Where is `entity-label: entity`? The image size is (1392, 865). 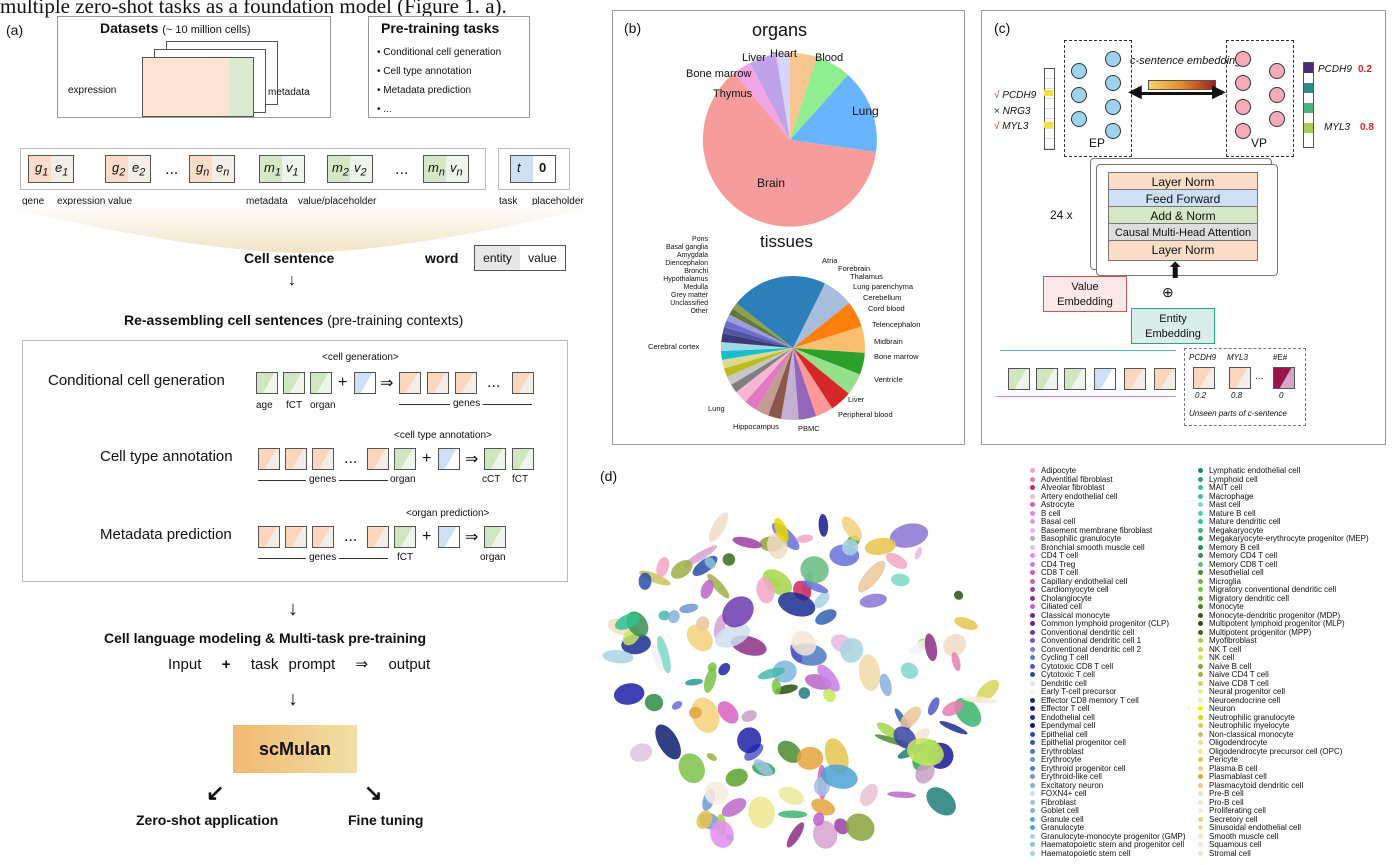 entity-label: entity is located at coordinates (497, 258).